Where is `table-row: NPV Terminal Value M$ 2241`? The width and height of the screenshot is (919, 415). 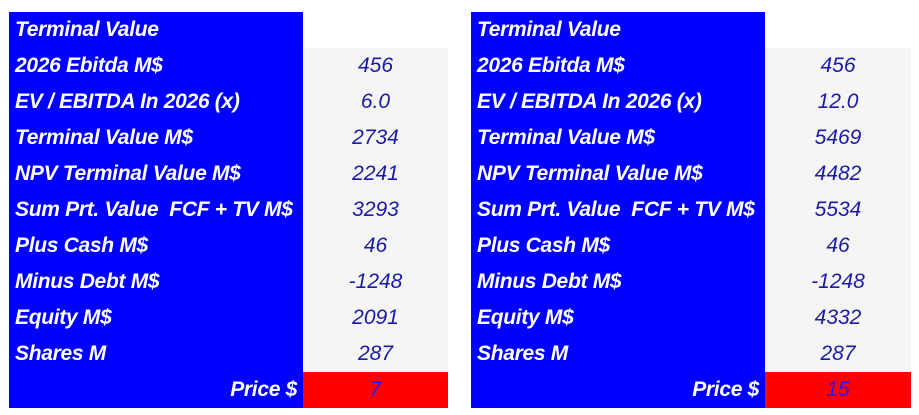
table-row: NPV Terminal Value M$ 2241 is located at coordinates (228, 174).